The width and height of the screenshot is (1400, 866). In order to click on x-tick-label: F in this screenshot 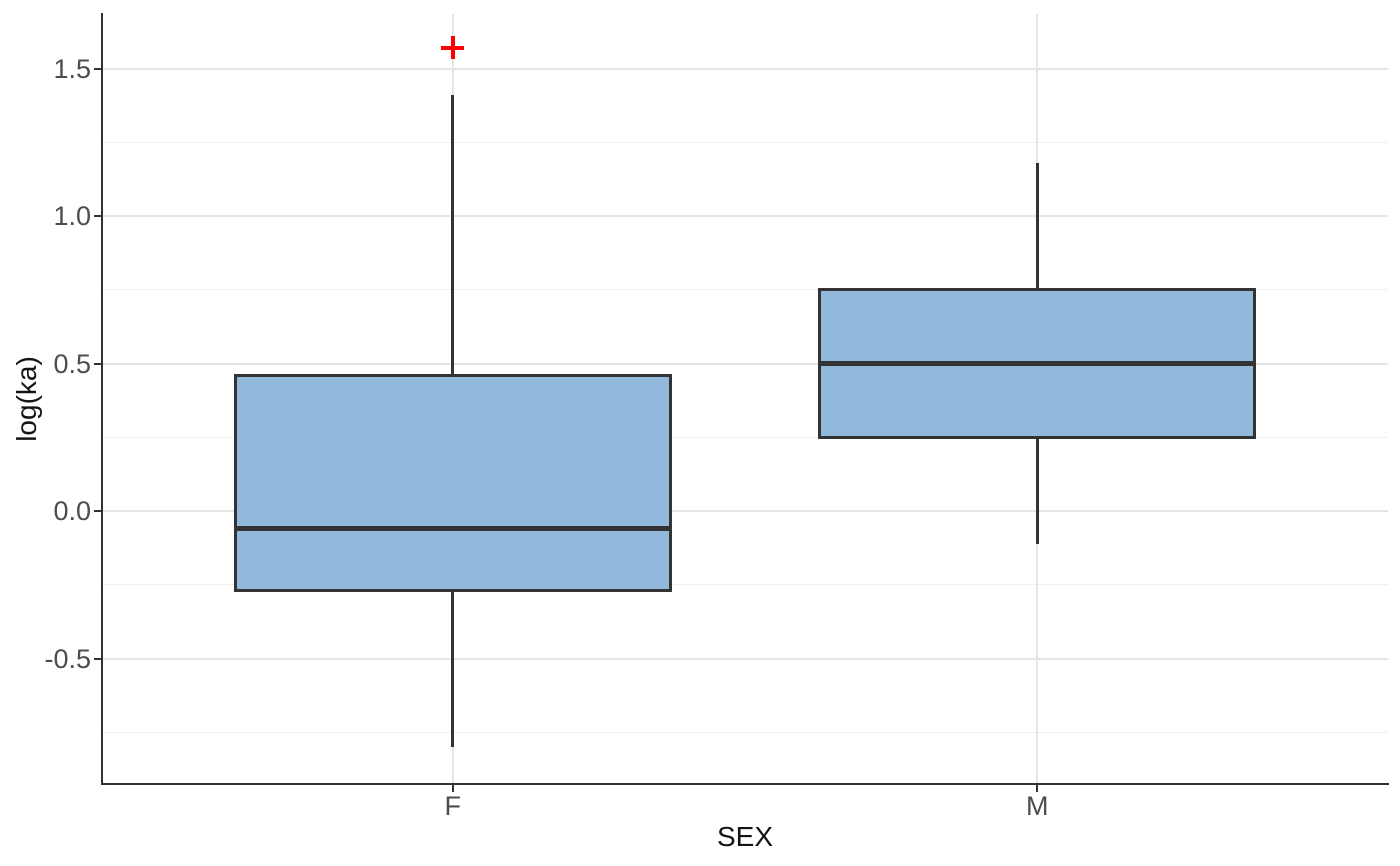, I will do `click(452, 806)`.